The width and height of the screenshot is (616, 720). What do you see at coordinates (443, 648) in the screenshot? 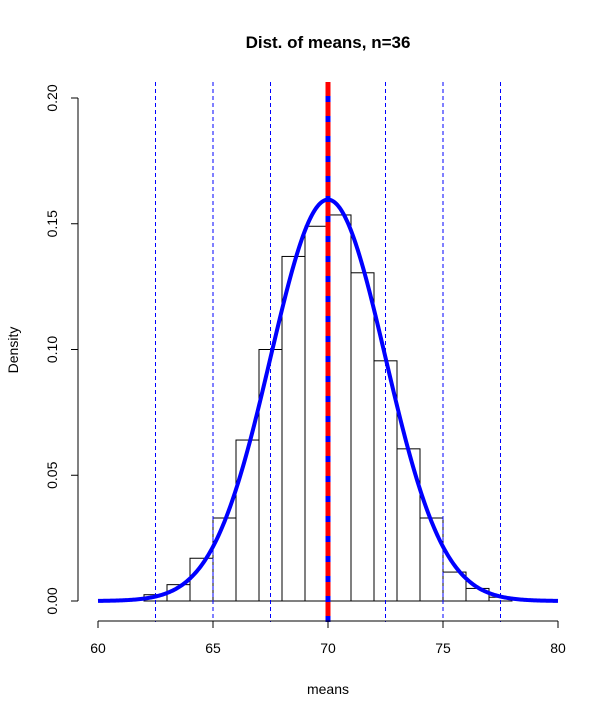
I see `x-tick-label: 75` at bounding box center [443, 648].